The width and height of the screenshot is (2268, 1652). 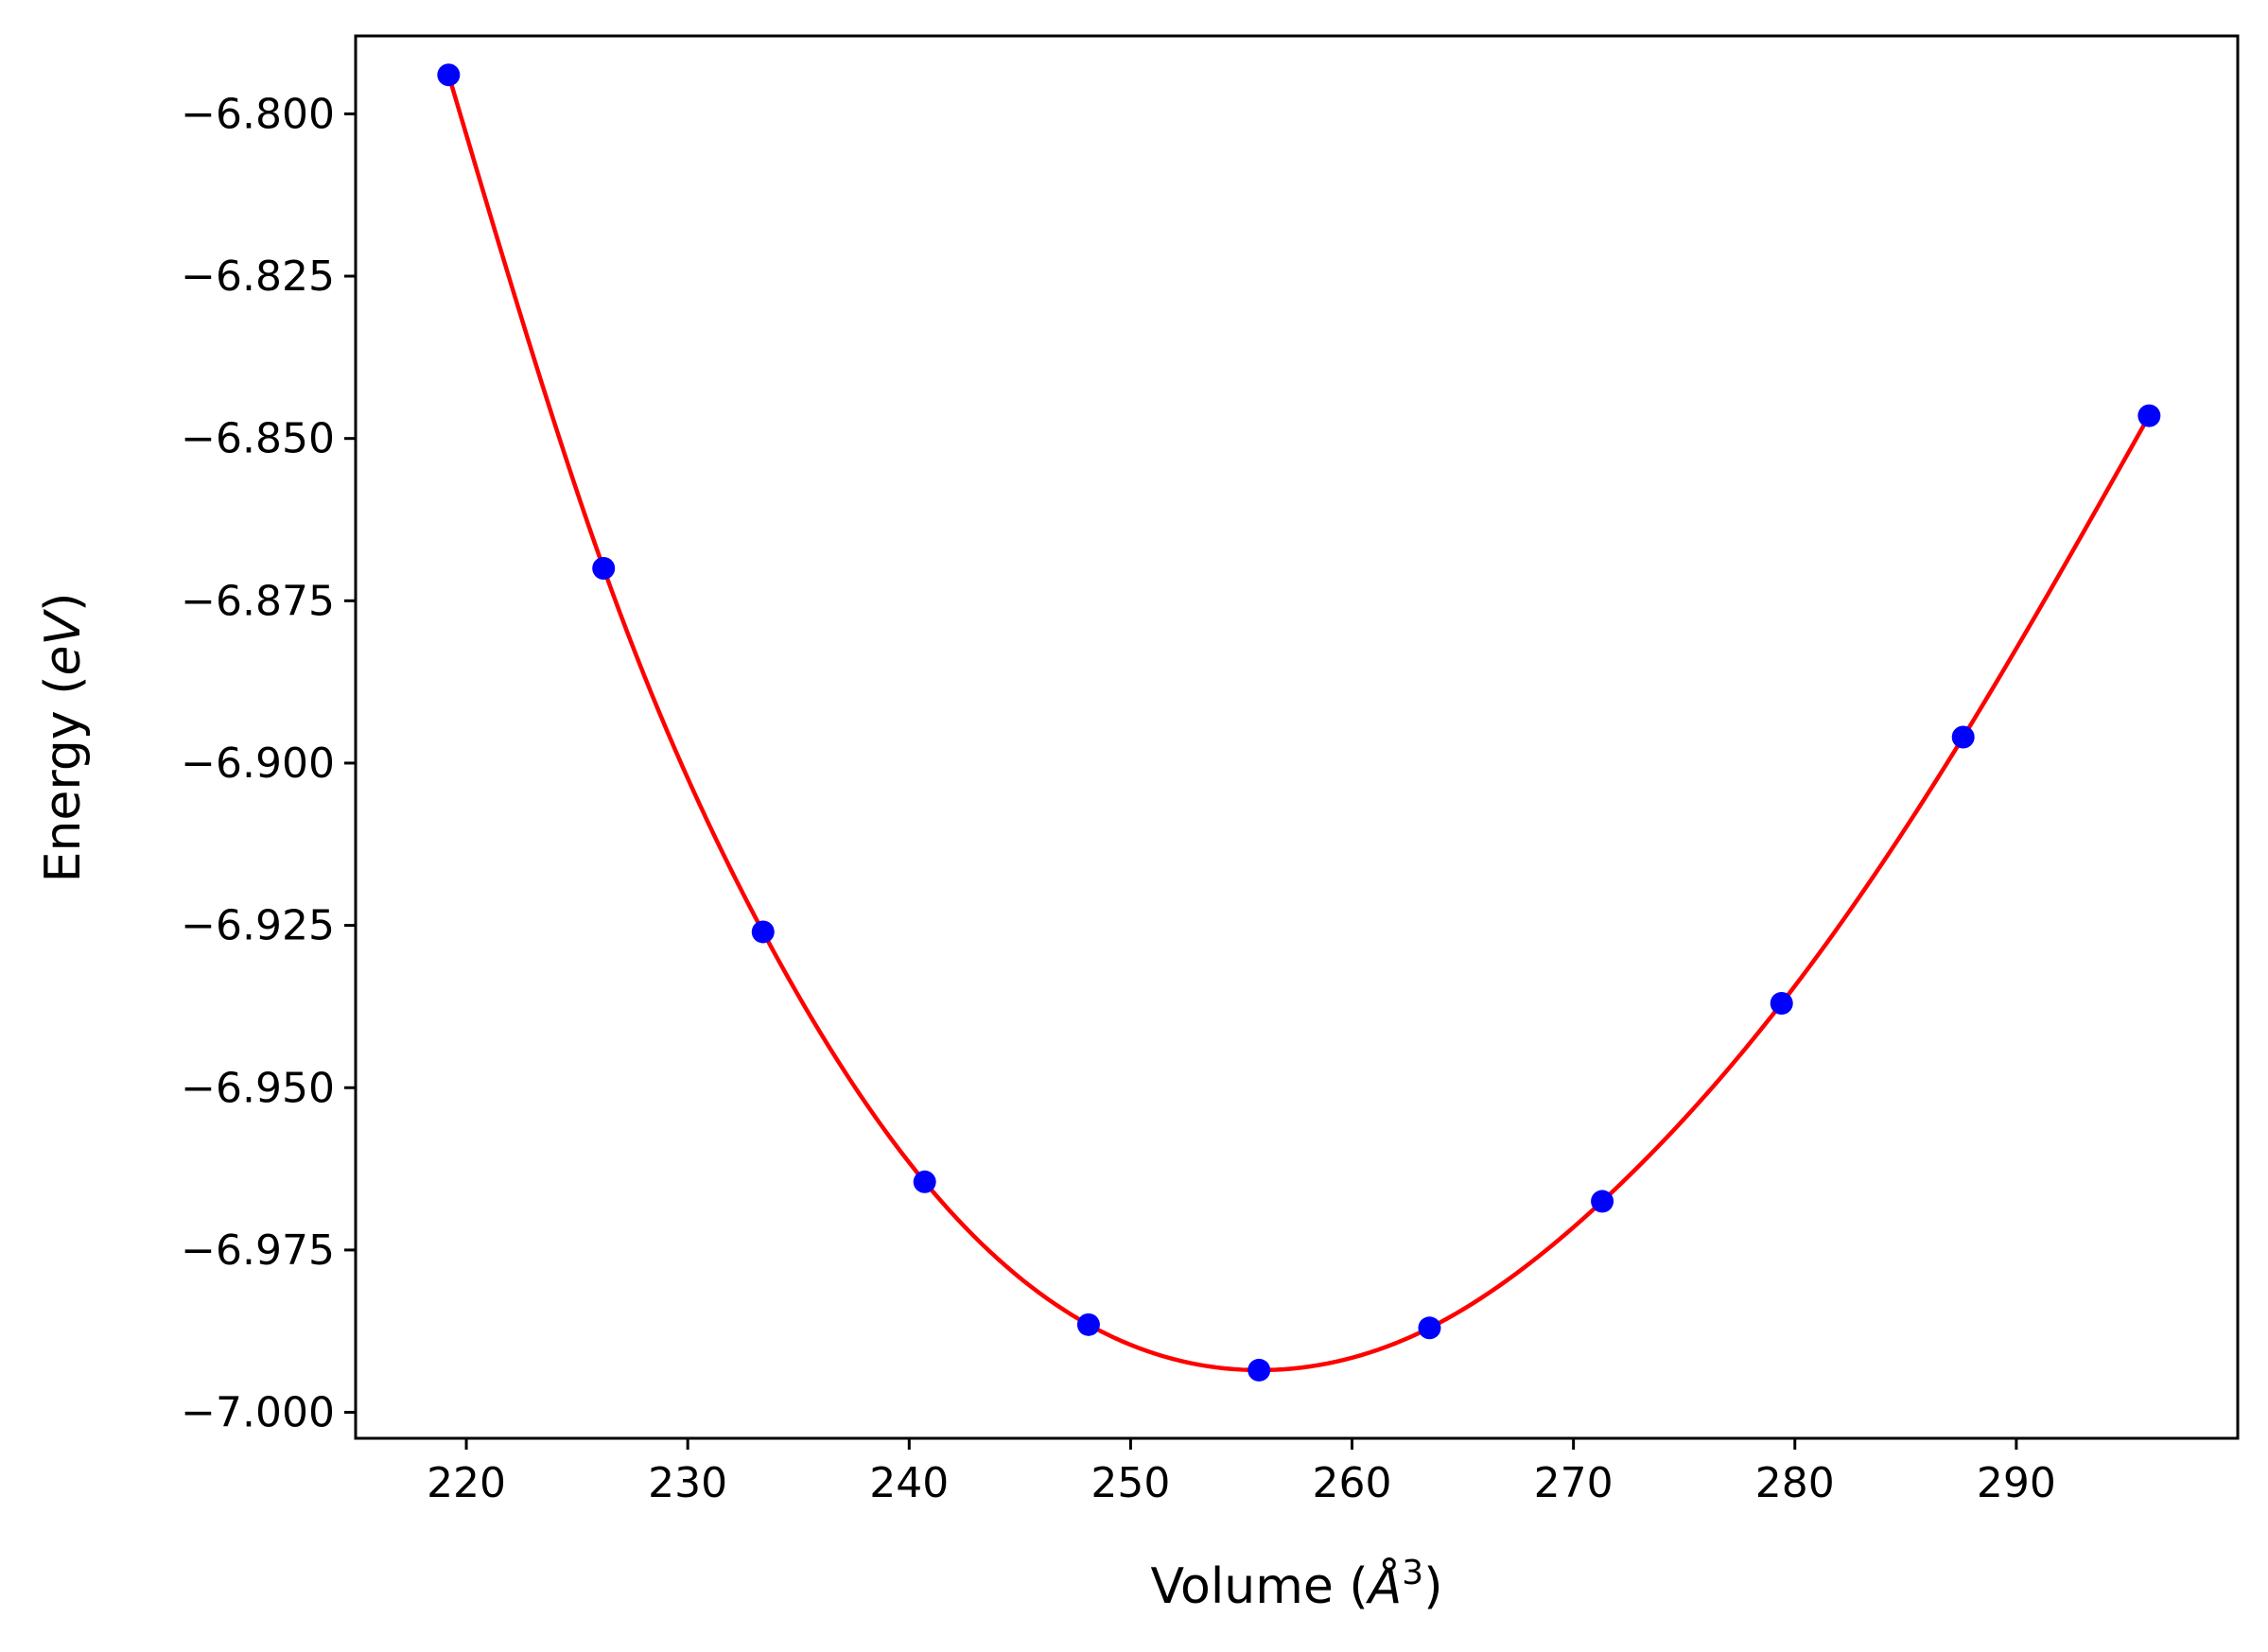 I want to click on x-tick-label: 250, so click(x=1130, y=1483).